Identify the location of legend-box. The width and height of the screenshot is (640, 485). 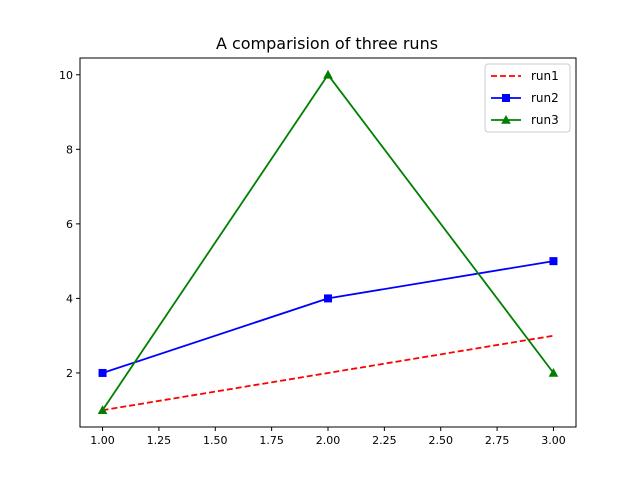
(527, 98).